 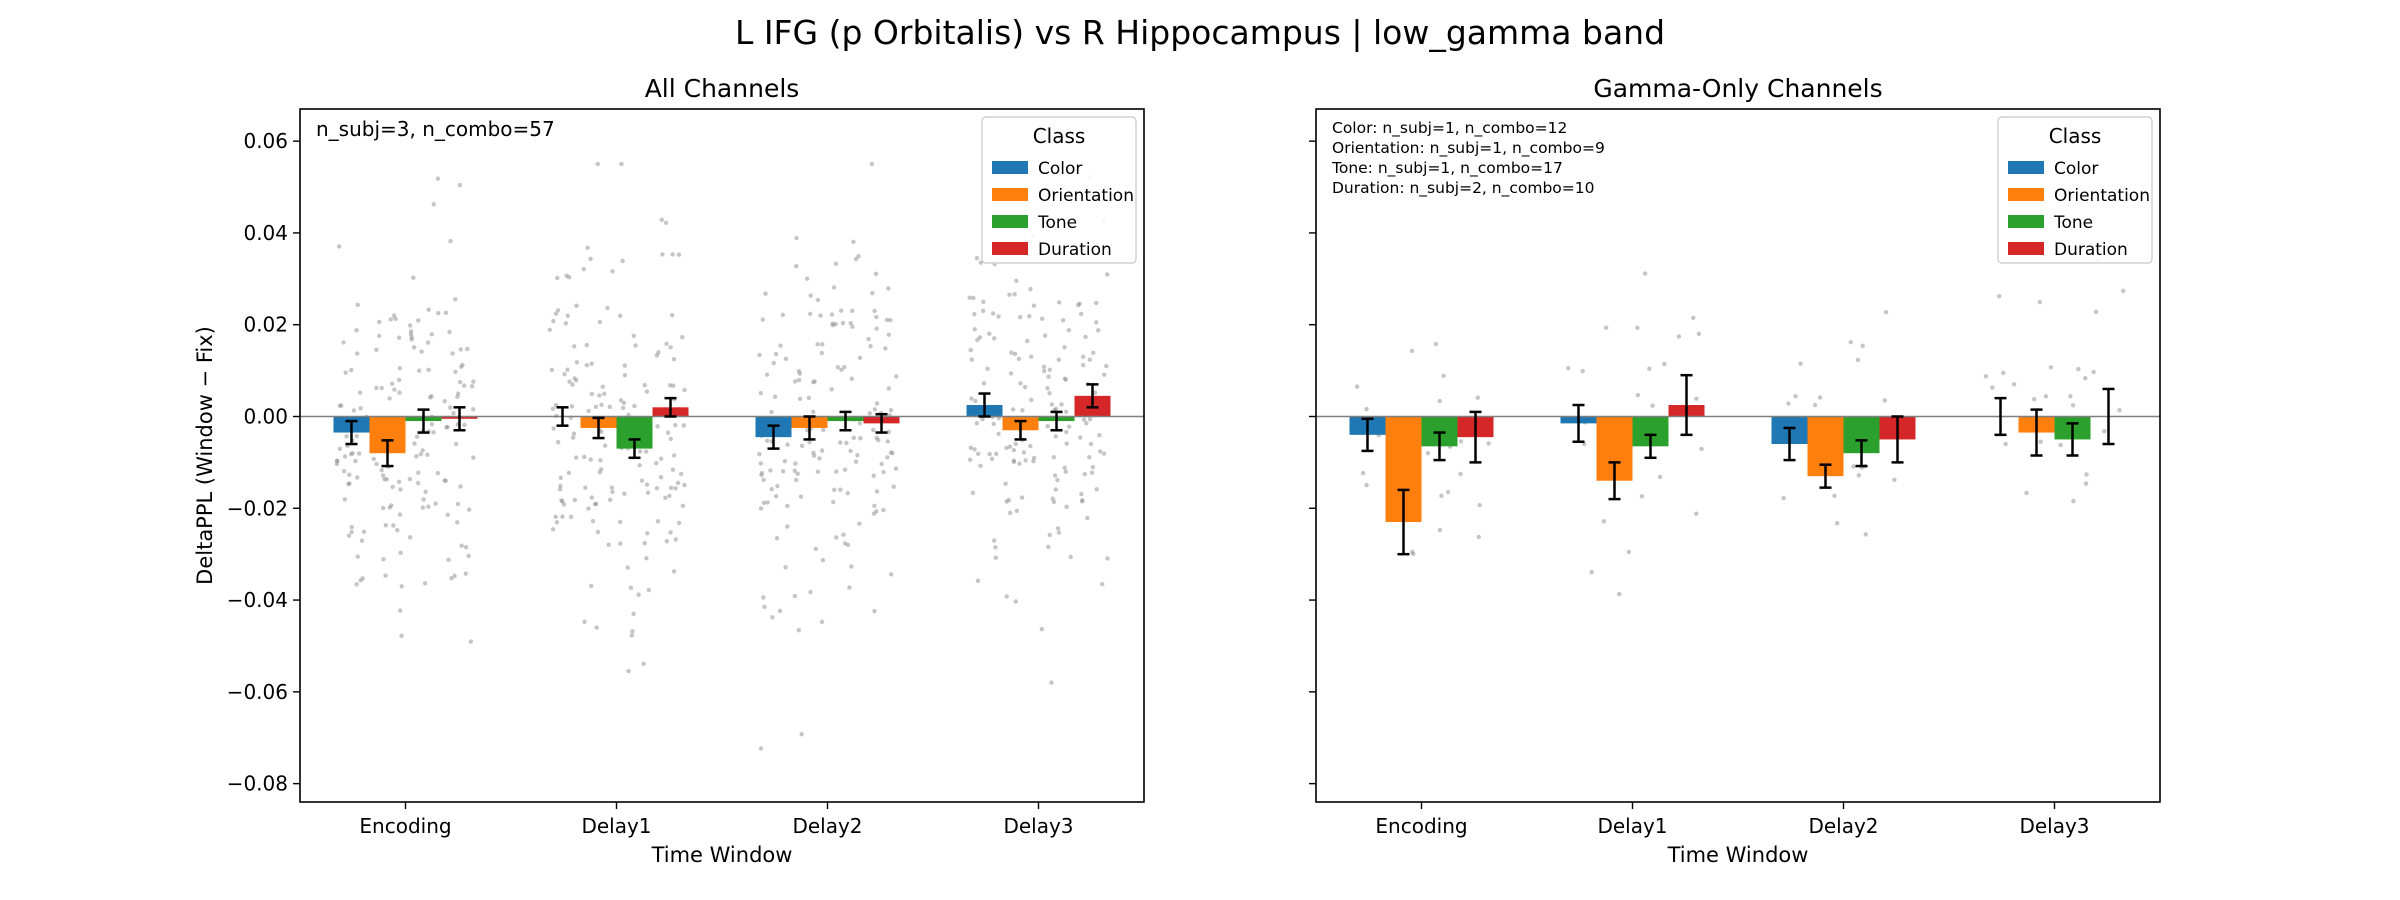 I want to click on y-tick-label: 0.00, so click(x=265, y=416).